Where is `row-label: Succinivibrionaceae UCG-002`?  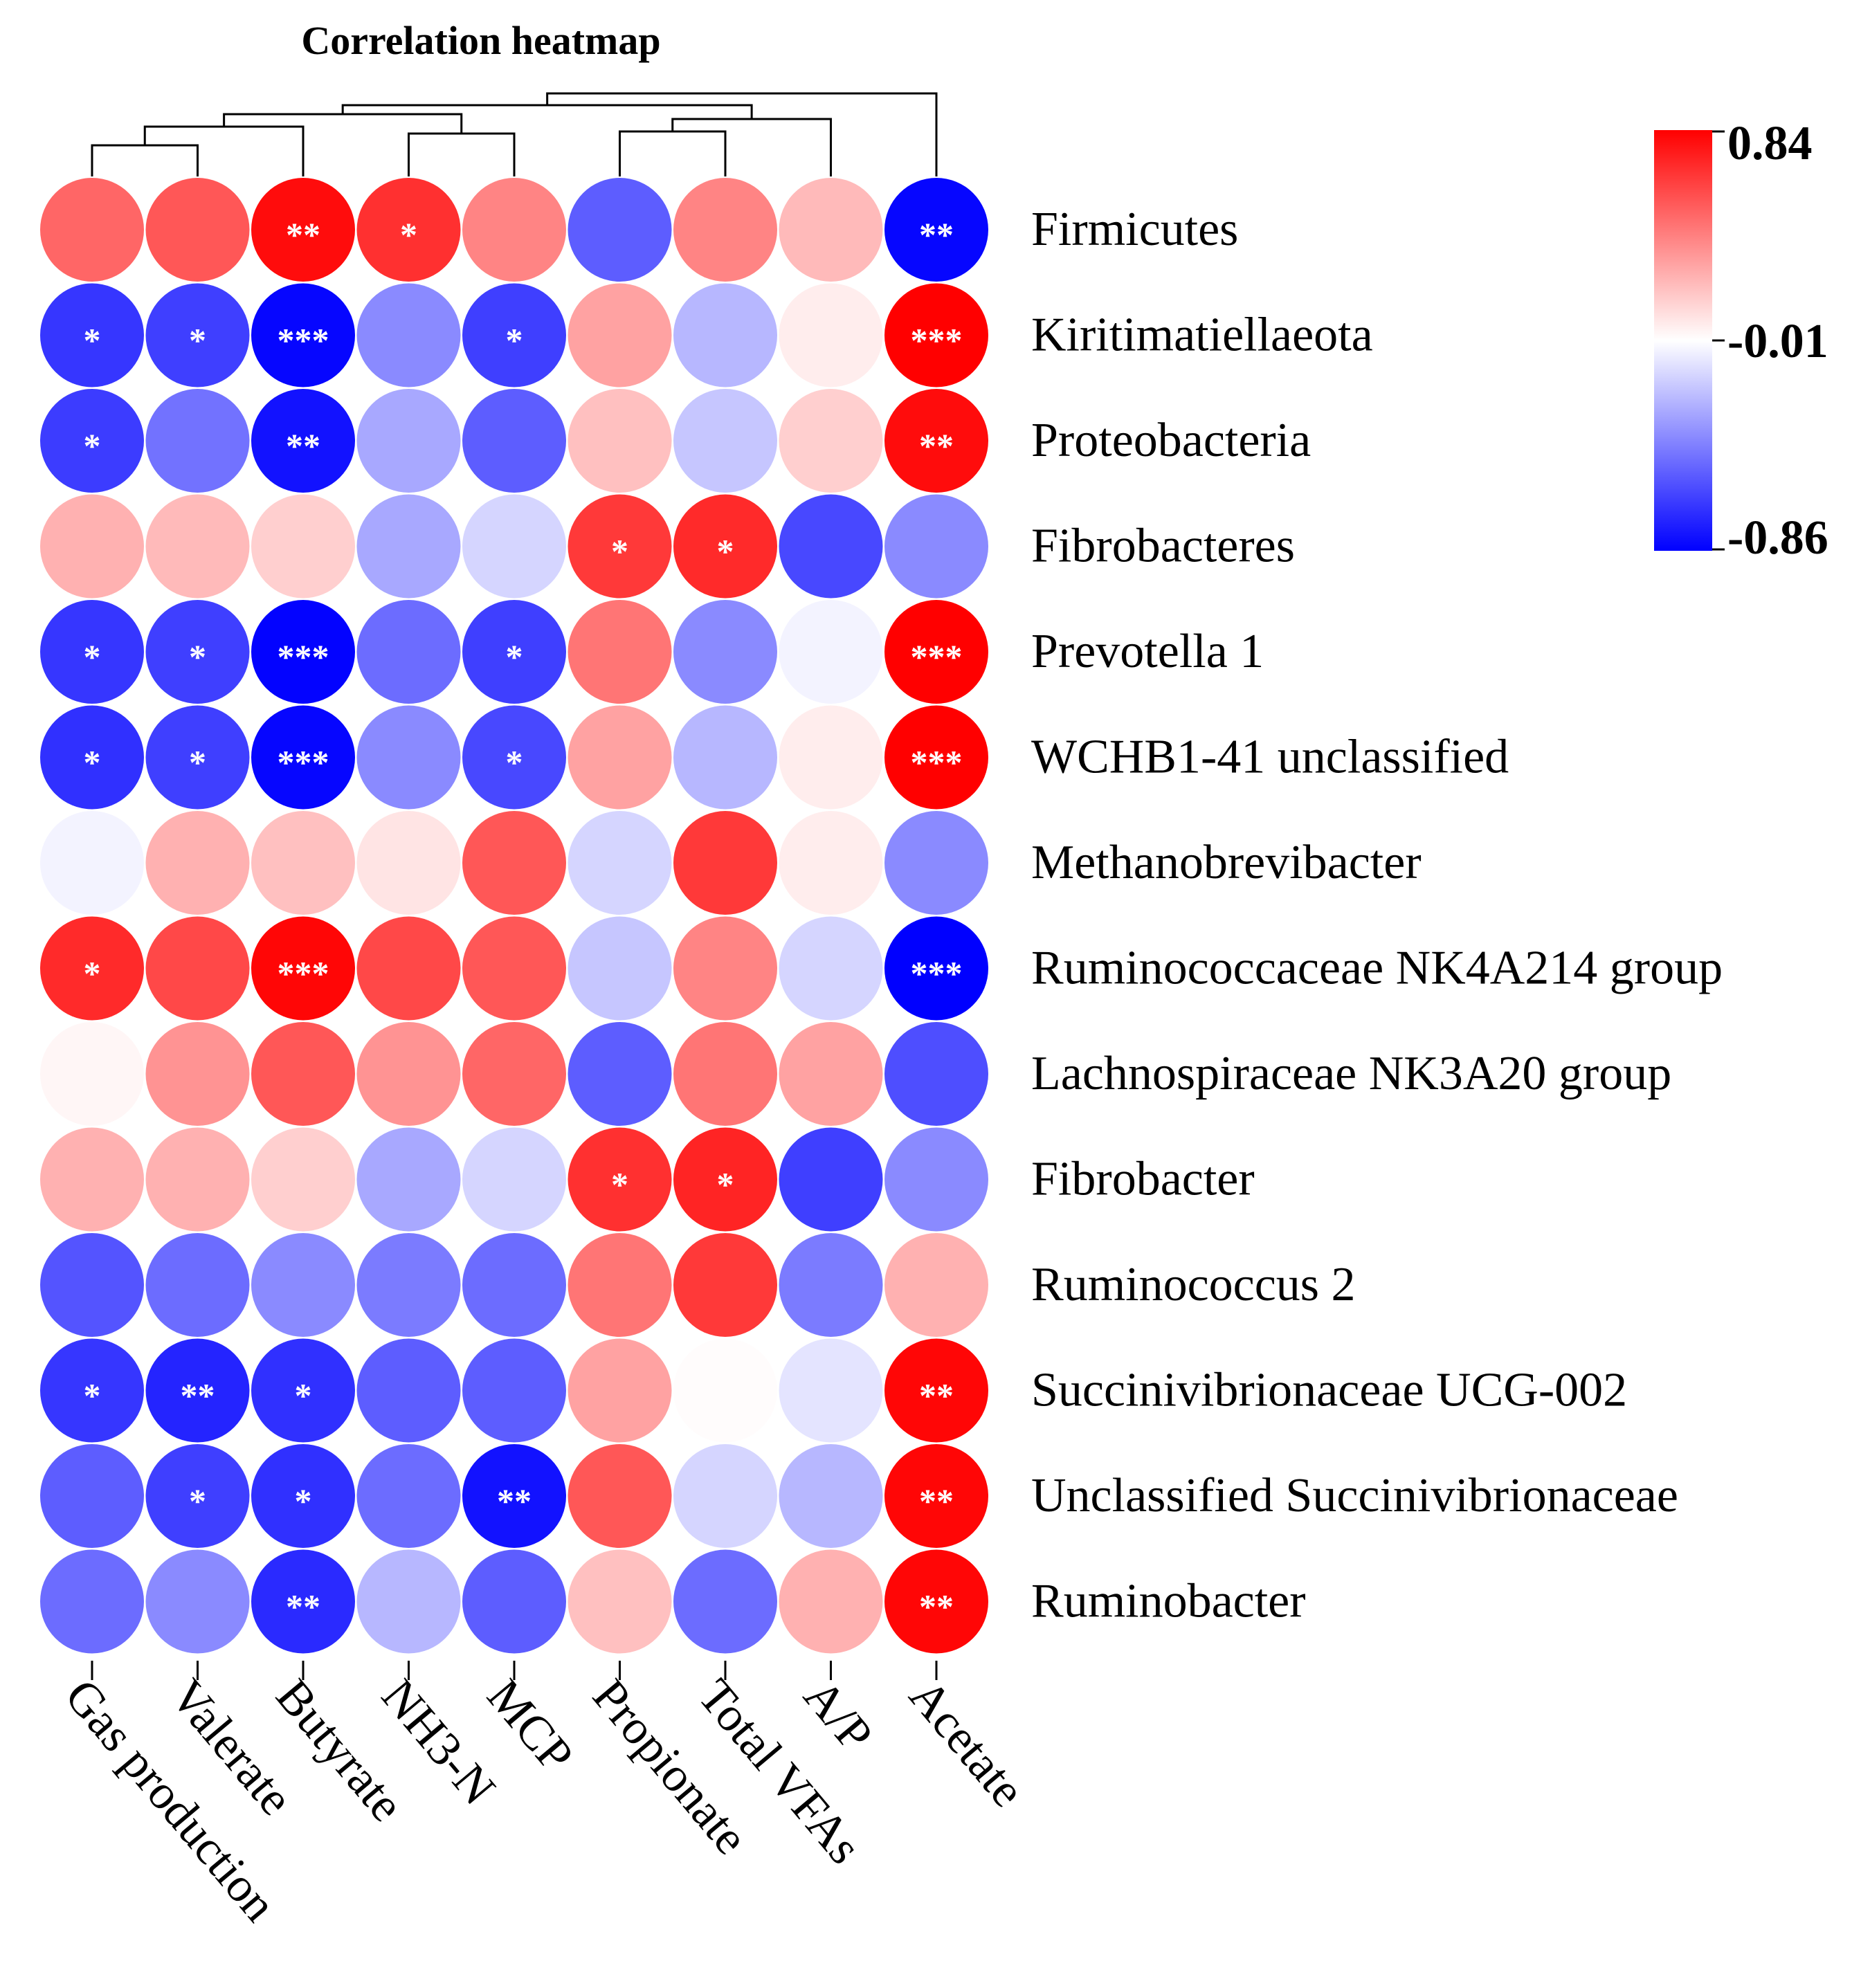
row-label: Succinivibrionaceae UCG-002 is located at coordinates (1329, 1391).